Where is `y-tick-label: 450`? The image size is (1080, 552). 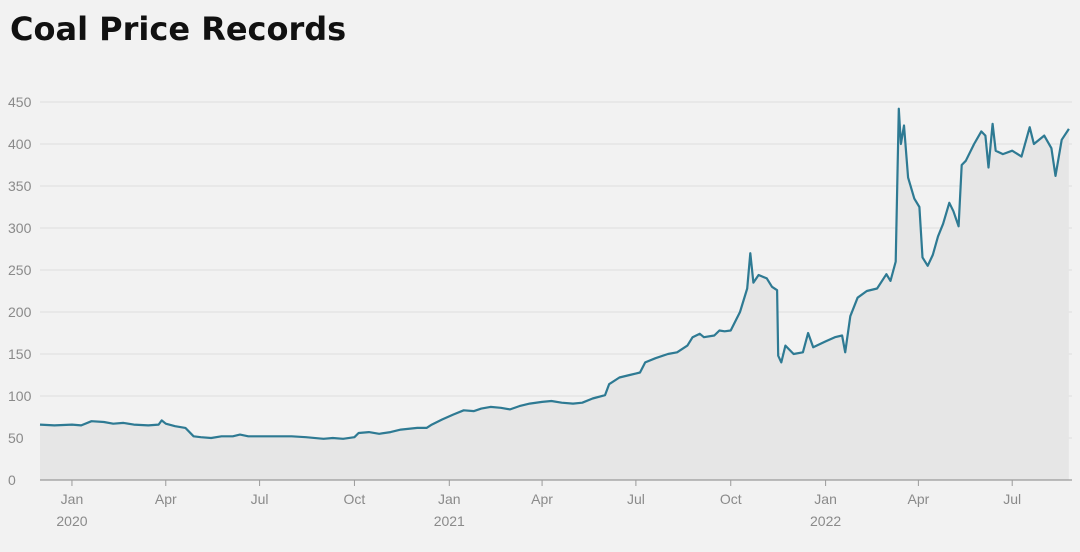
y-tick-label: 450 is located at coordinates (20, 102).